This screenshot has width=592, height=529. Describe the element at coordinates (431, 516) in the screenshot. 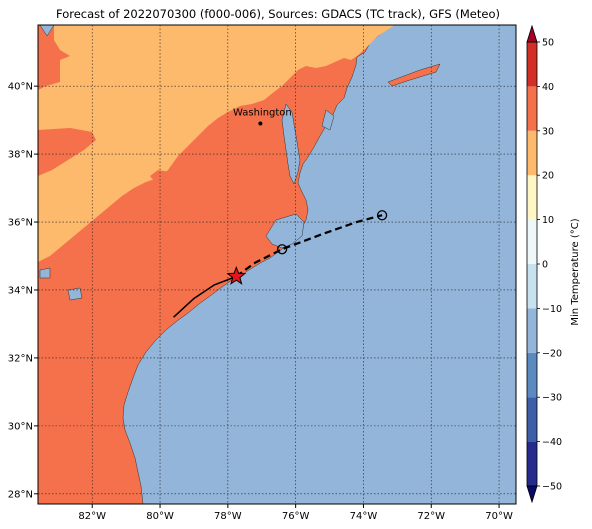

I see `lon-tick-label: 72°W` at that location.